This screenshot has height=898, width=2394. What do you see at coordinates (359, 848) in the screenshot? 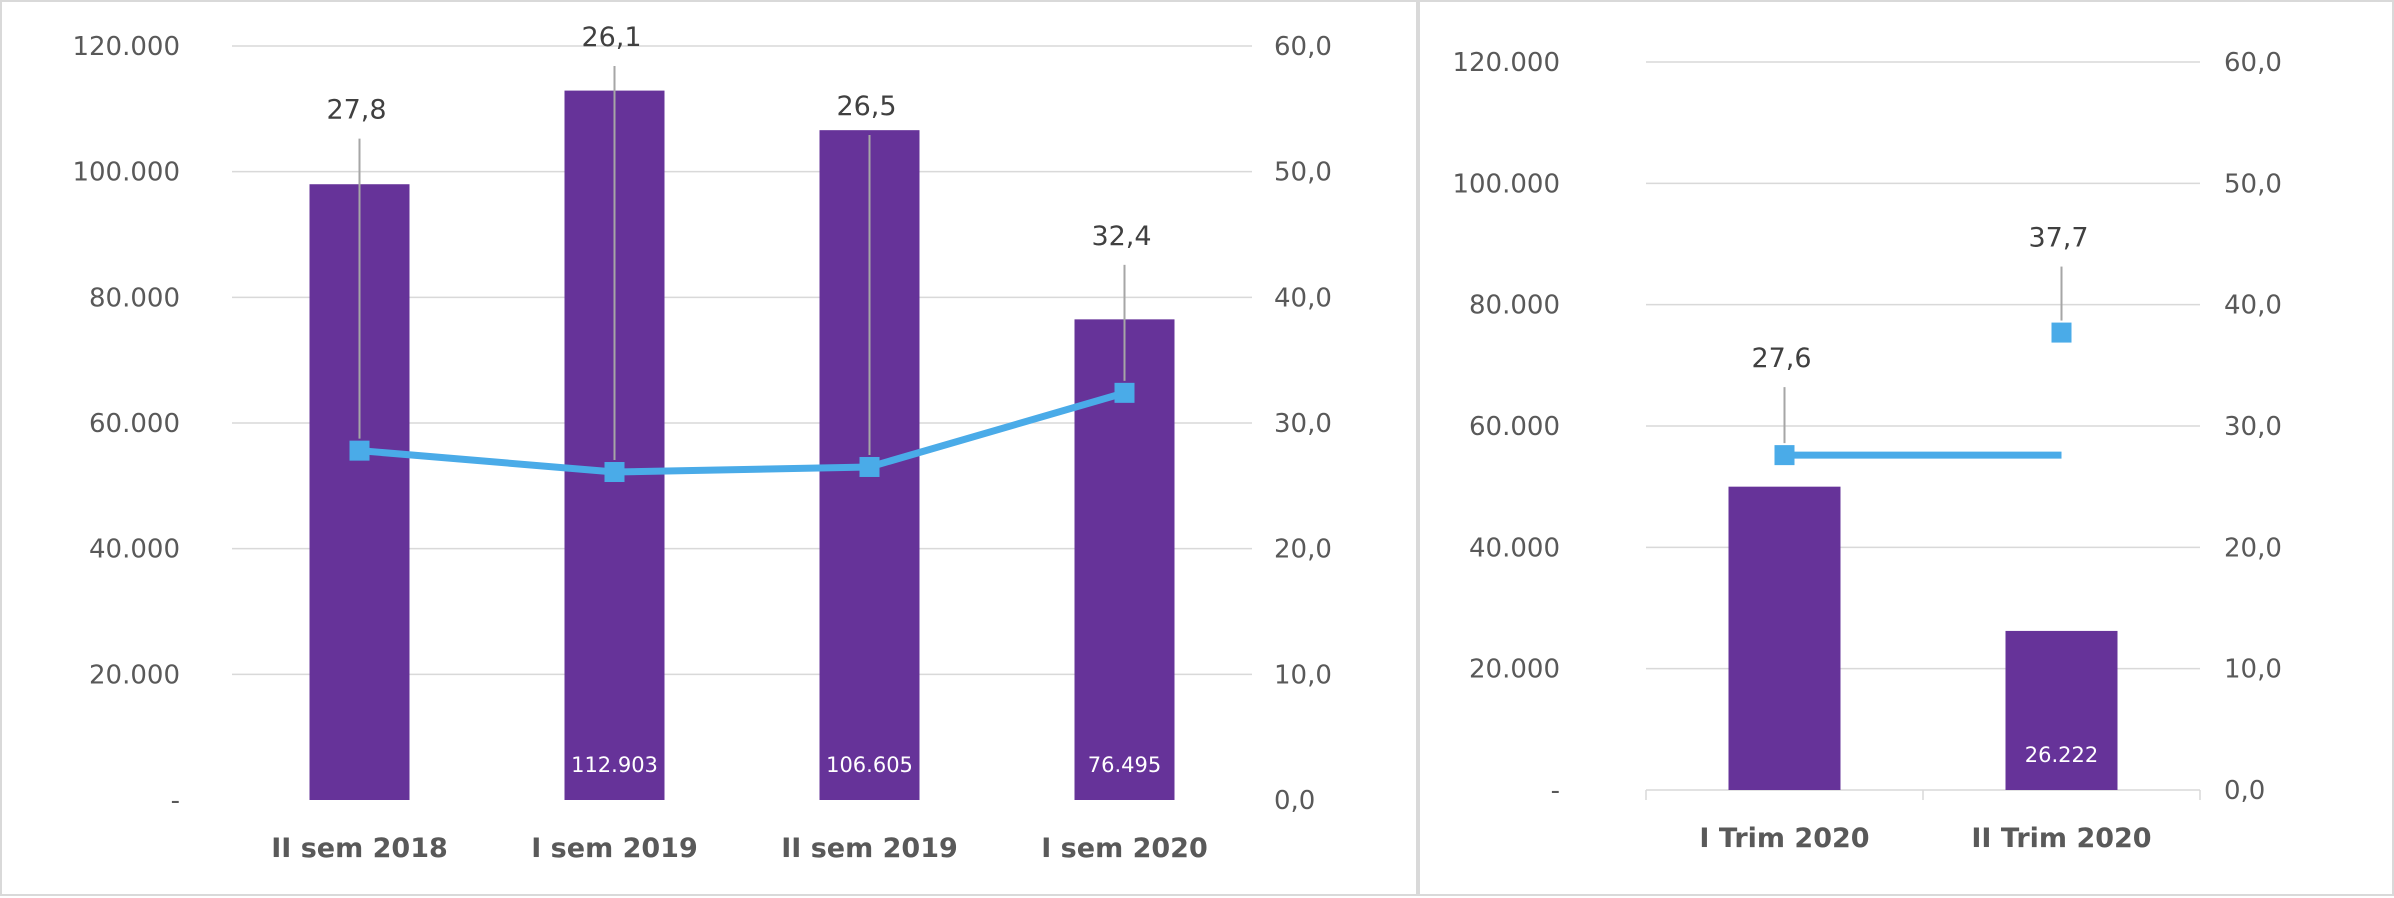
I see `x-axis-category-label: II sem 2018` at bounding box center [359, 848].